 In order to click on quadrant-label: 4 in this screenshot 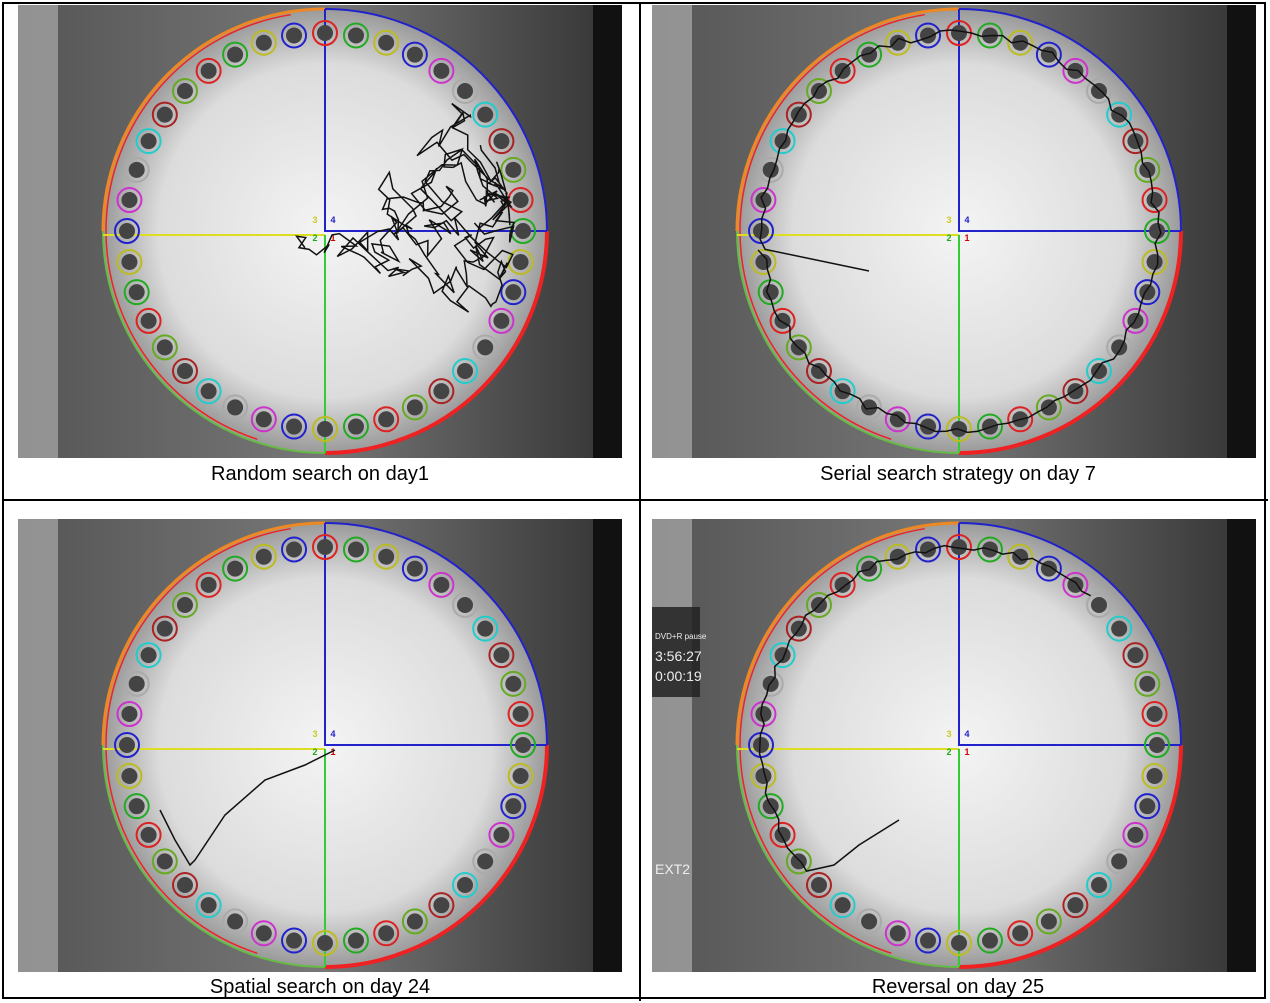, I will do `click(966, 220)`.